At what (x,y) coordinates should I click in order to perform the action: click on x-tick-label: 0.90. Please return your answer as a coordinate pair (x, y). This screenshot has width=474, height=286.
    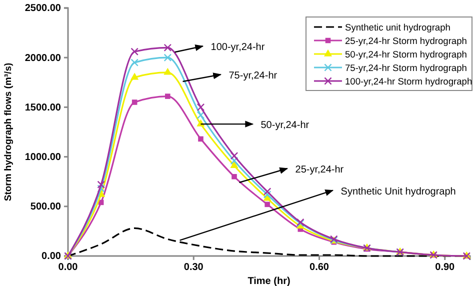
    Looking at the image, I should click on (445, 268).